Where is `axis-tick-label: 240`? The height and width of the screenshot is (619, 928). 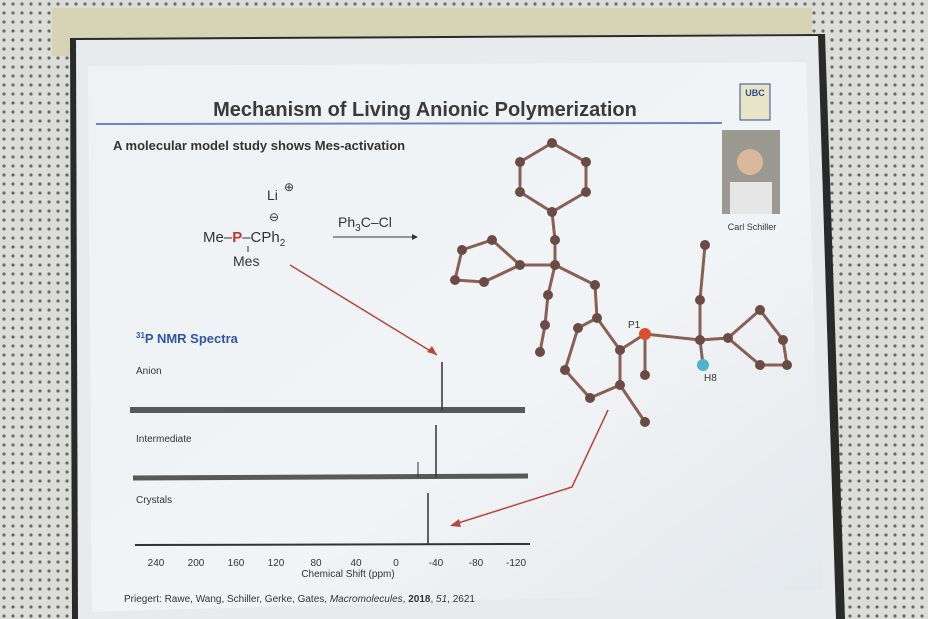
axis-tick-label: 240 is located at coordinates (156, 563).